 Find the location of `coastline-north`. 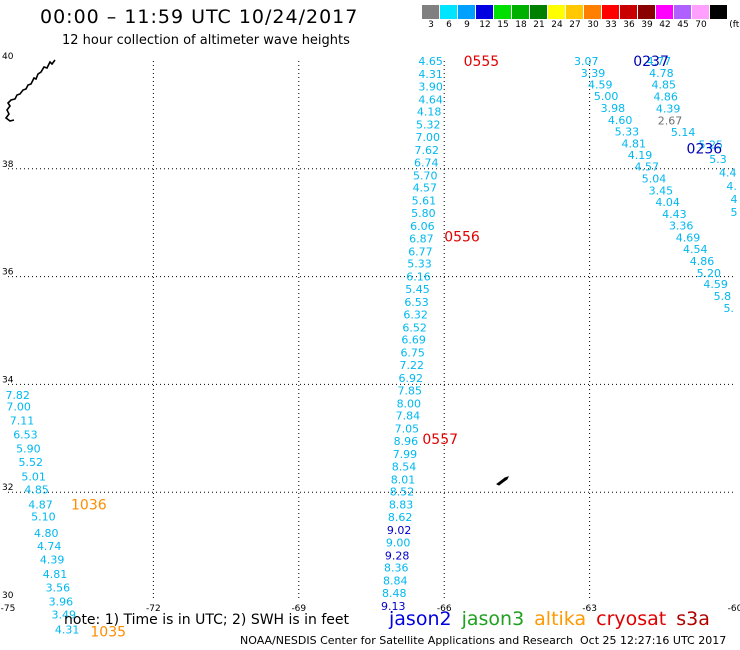

coastline-north is located at coordinates (30, 90).